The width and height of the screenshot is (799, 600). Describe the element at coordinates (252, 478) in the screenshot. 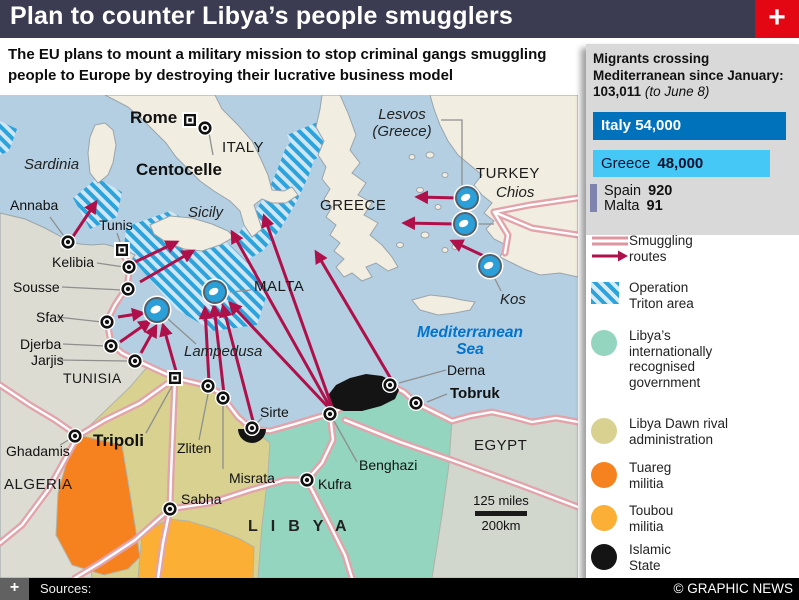

I see `map-label-misrata: Misrata` at that location.